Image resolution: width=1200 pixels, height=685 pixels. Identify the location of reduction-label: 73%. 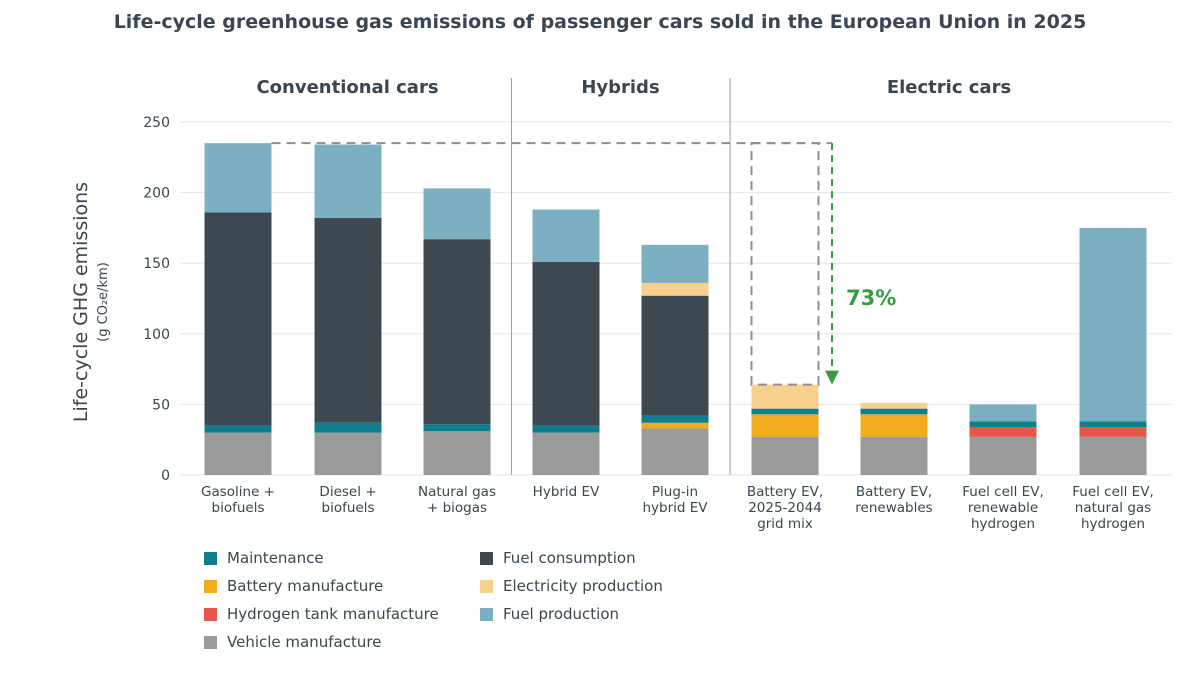
(871, 298).